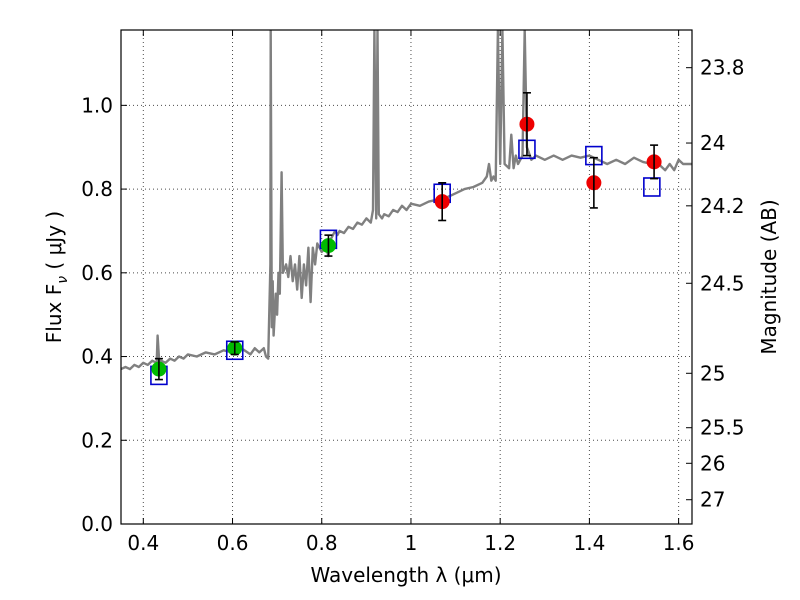 The width and height of the screenshot is (800, 600). I want to click on y-axis-title-main: Flux F, so click(54, 313).